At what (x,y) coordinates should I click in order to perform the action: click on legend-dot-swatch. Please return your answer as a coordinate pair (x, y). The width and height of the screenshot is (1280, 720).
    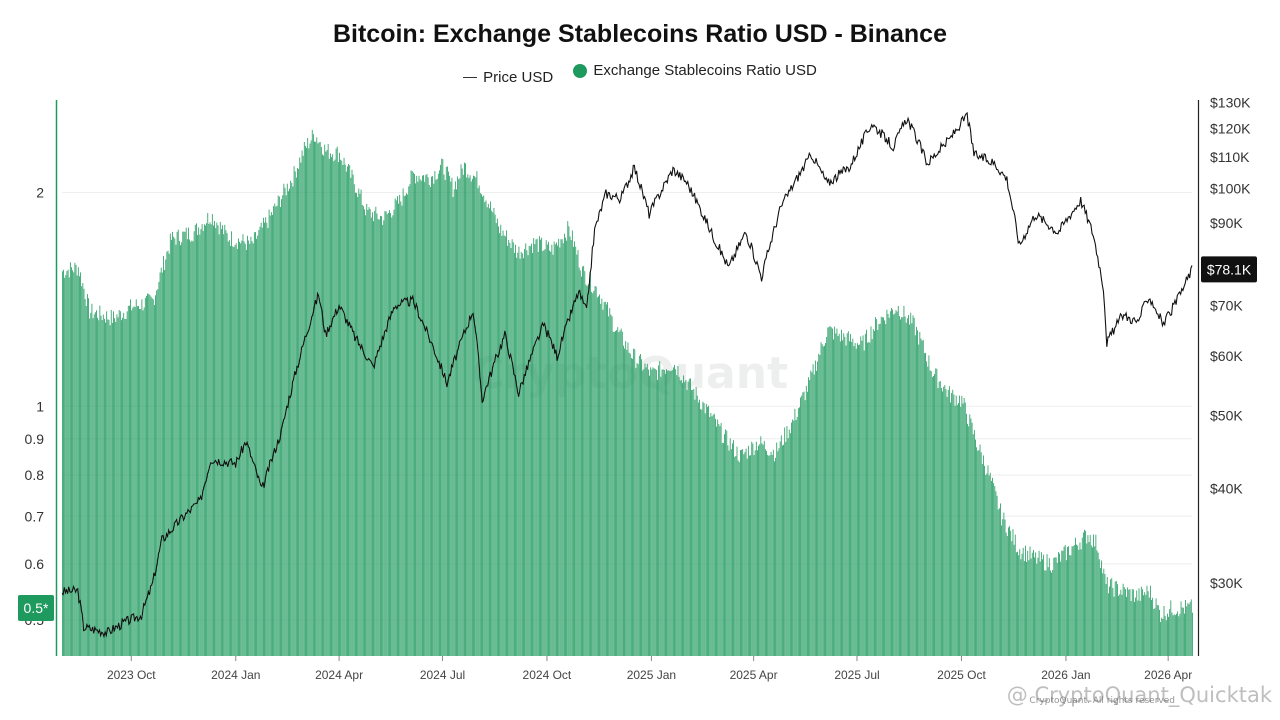
    Looking at the image, I should click on (580, 70).